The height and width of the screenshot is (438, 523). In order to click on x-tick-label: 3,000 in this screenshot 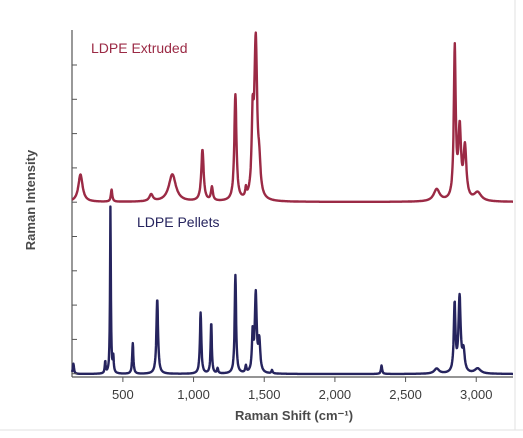, I will do `click(476, 394)`.